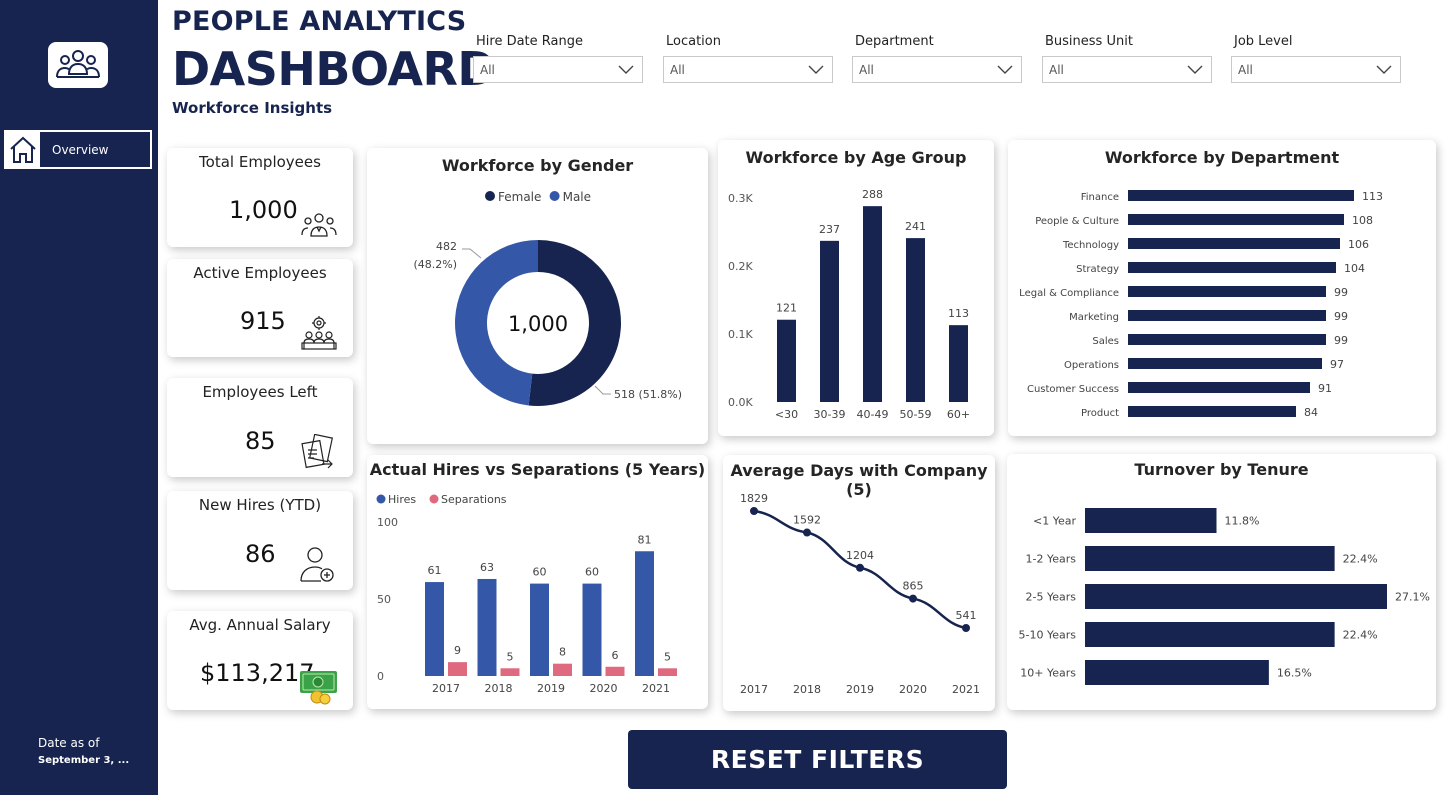 This screenshot has width=1451, height=795. What do you see at coordinates (537, 469) in the screenshot?
I see `chart-title: Actual Hires vs Separations (5 Years)` at bounding box center [537, 469].